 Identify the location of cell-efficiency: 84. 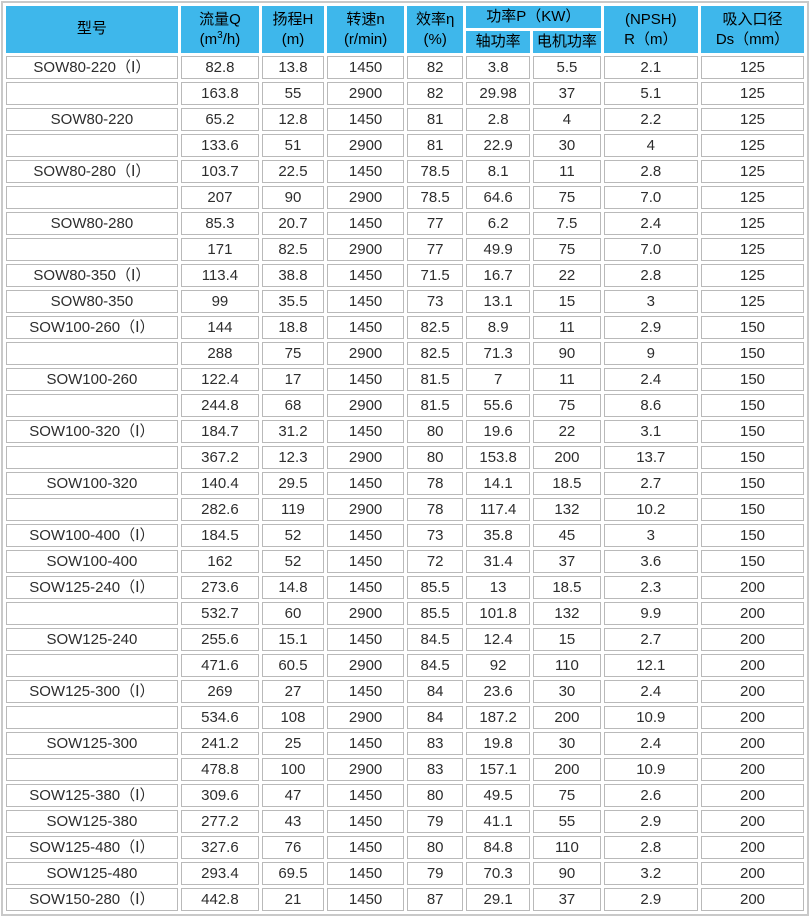
(435, 691).